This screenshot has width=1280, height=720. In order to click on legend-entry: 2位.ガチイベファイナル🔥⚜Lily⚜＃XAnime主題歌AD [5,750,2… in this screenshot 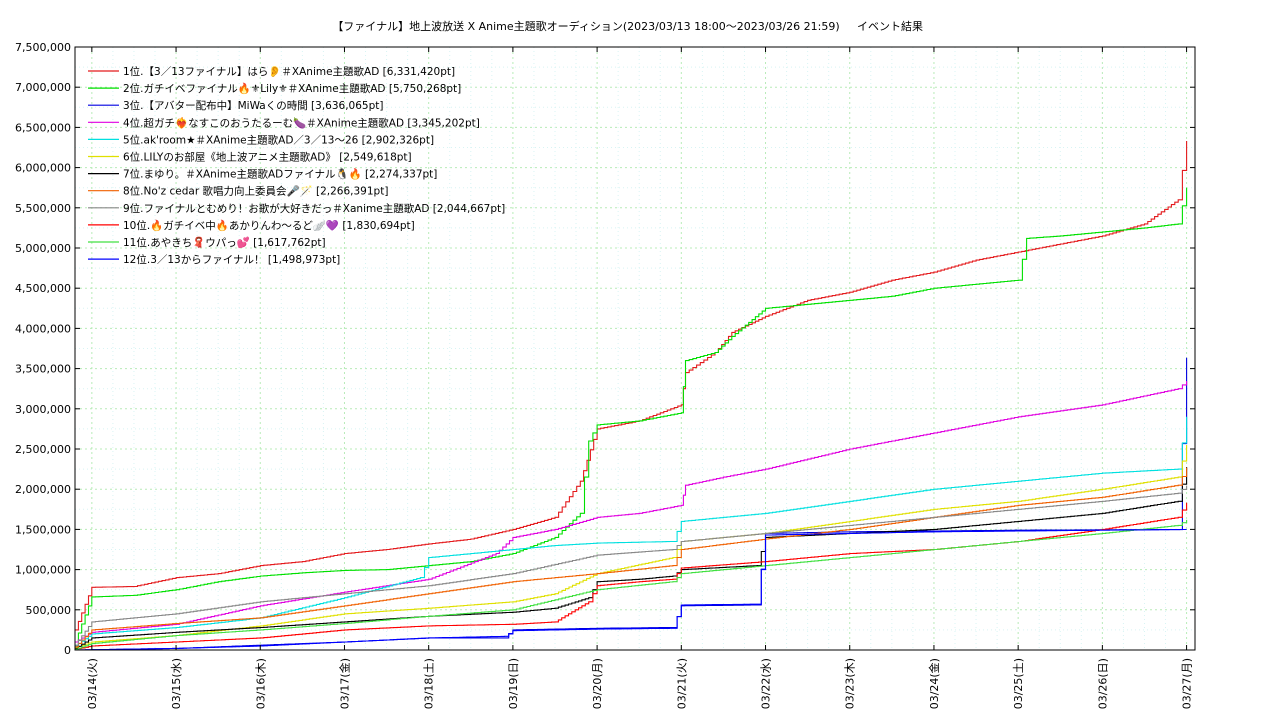, I will do `click(292, 88)`.